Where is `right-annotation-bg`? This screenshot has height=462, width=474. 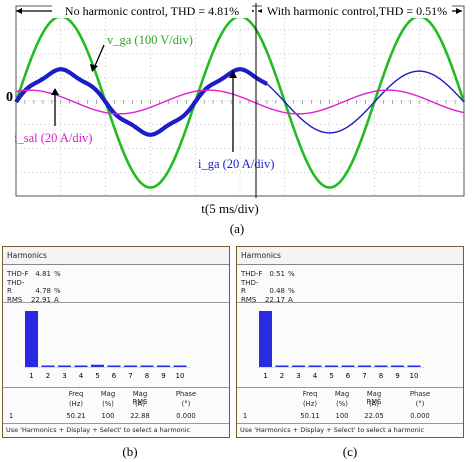 right-annotation-bg is located at coordinates (357, 11).